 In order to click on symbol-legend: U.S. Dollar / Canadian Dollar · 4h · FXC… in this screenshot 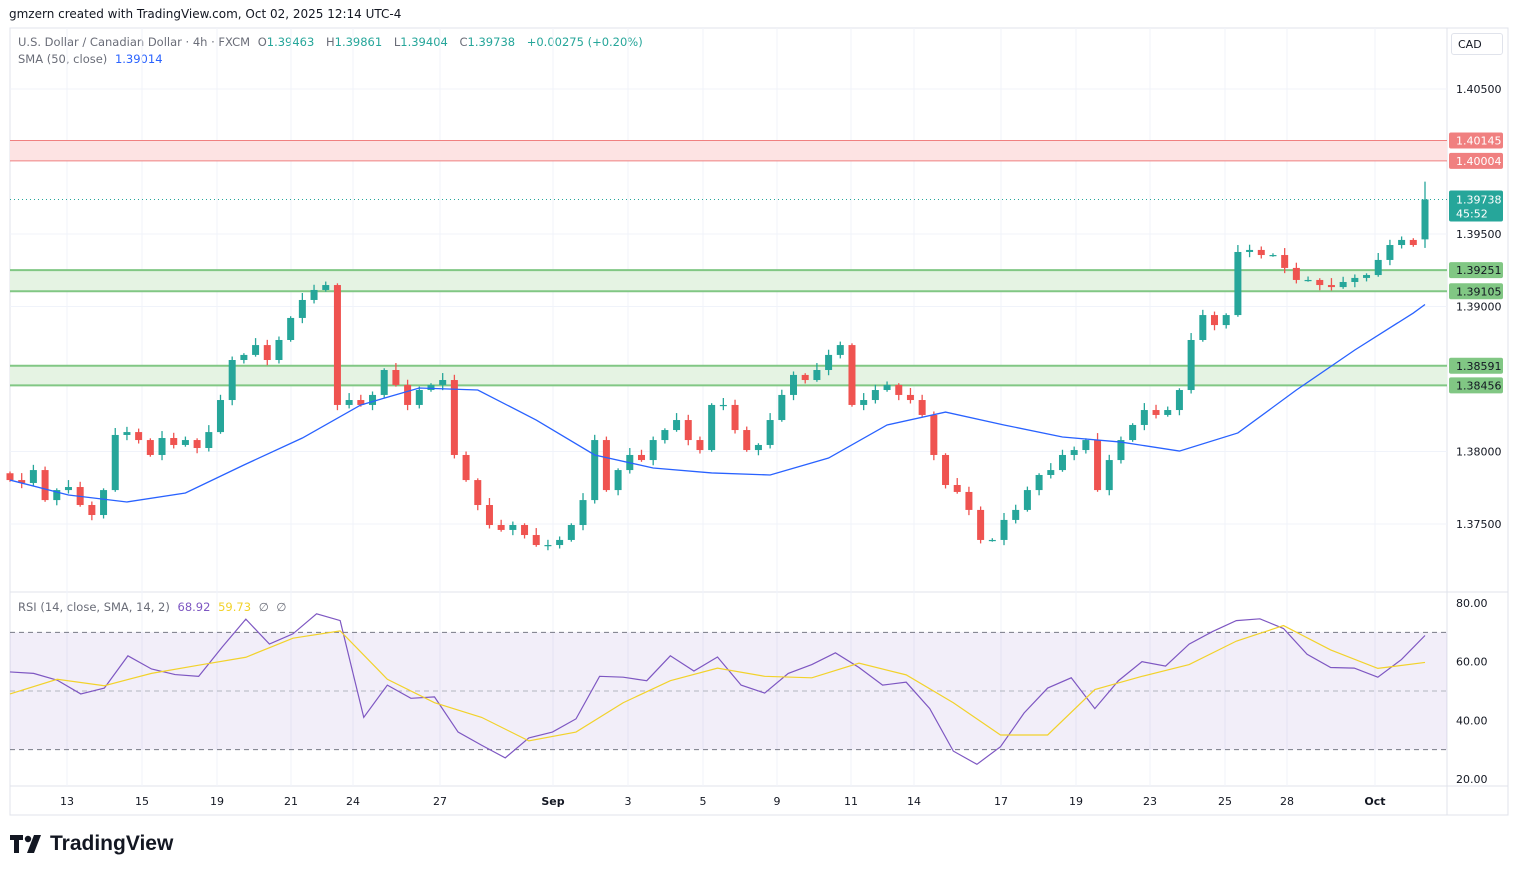, I will do `click(332, 42)`.